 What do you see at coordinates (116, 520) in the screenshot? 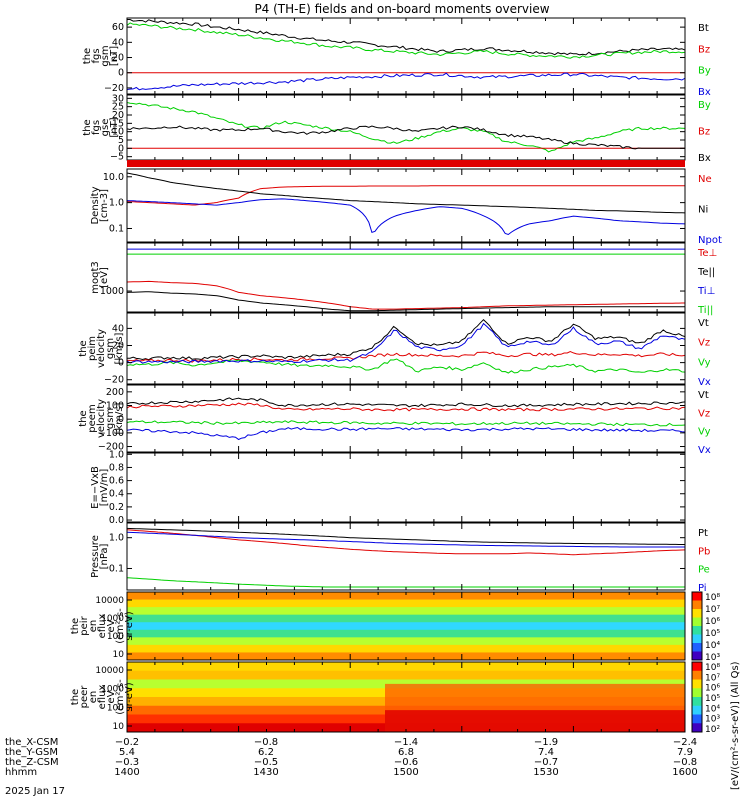
I see `y-tick-label: 0.0` at bounding box center [116, 520].